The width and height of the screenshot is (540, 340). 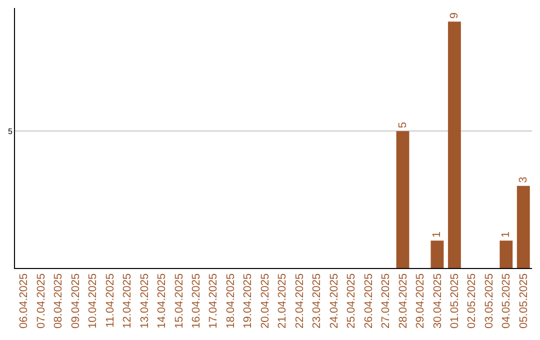 I want to click on data-label: 5, so click(x=402, y=125).